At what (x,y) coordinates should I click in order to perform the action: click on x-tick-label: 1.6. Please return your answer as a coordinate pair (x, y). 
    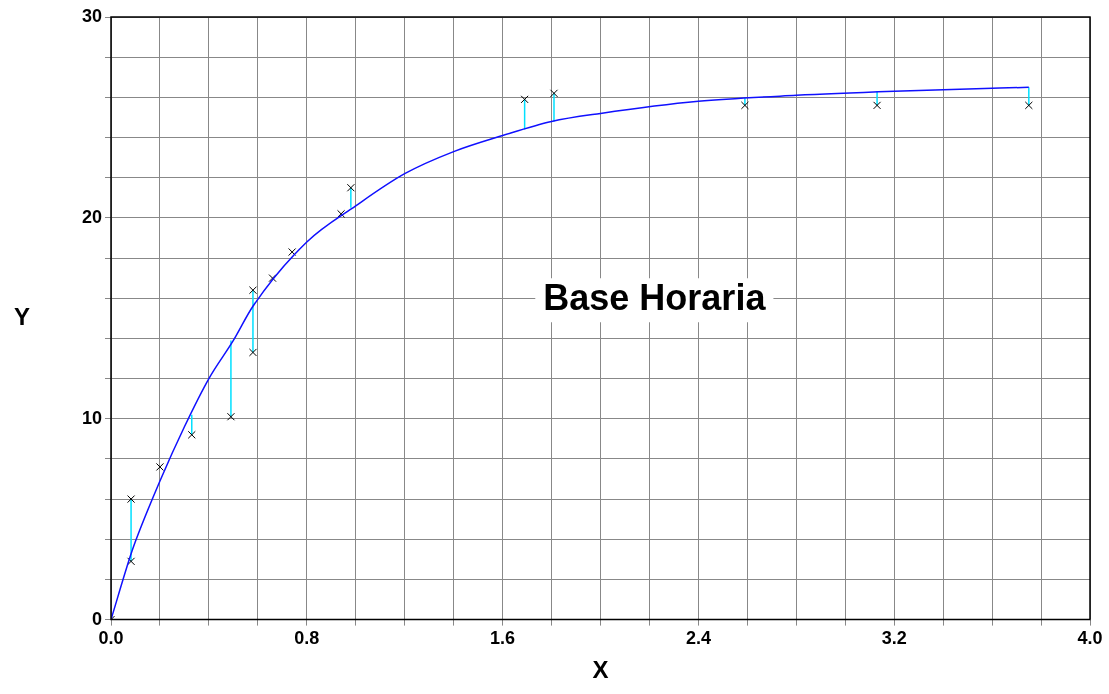
    Looking at the image, I should click on (503, 638).